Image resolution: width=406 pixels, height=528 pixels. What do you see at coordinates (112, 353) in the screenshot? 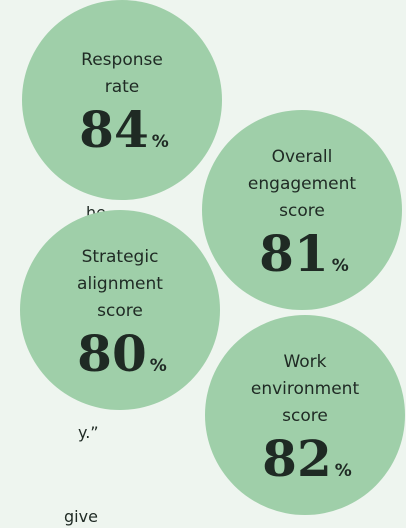
I see `stat-number: 80` at bounding box center [112, 353].